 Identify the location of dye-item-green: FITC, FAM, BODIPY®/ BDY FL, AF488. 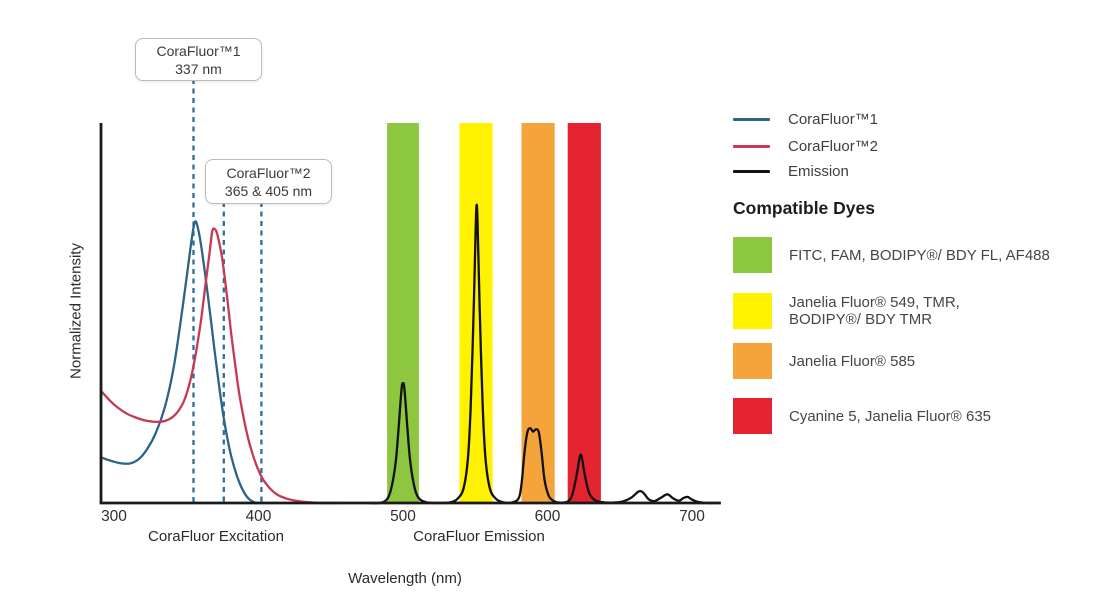
(891, 255).